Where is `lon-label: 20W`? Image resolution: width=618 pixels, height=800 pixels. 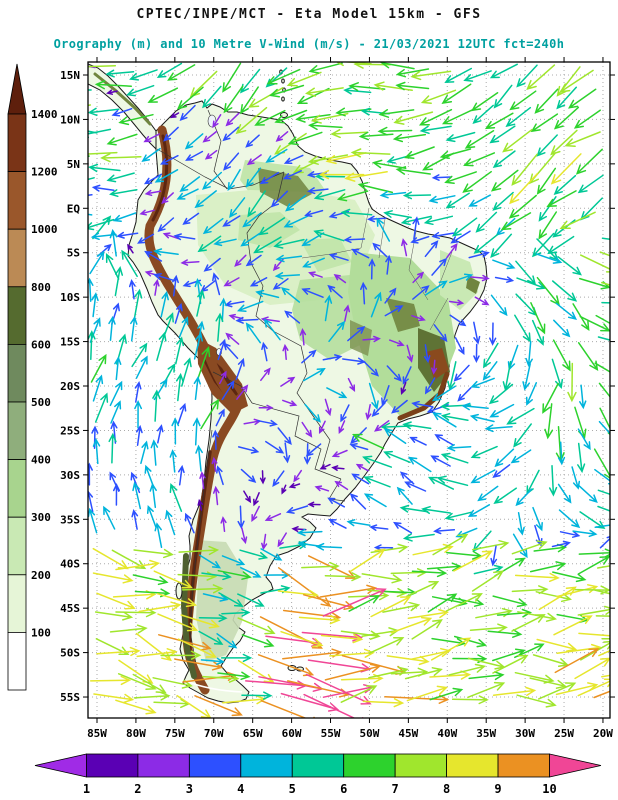 lon-label: 20W is located at coordinates (603, 733).